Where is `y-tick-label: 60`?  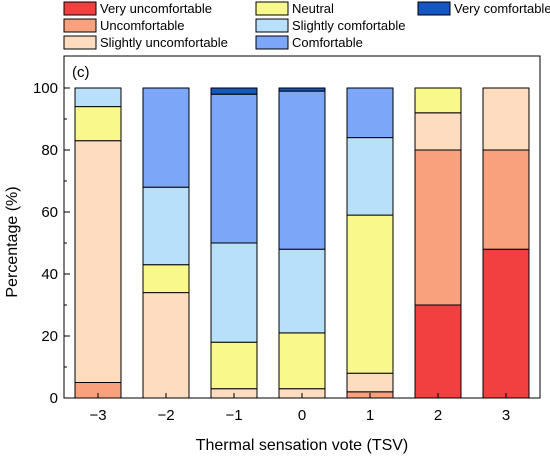
y-tick-label: 60 is located at coordinates (49, 212).